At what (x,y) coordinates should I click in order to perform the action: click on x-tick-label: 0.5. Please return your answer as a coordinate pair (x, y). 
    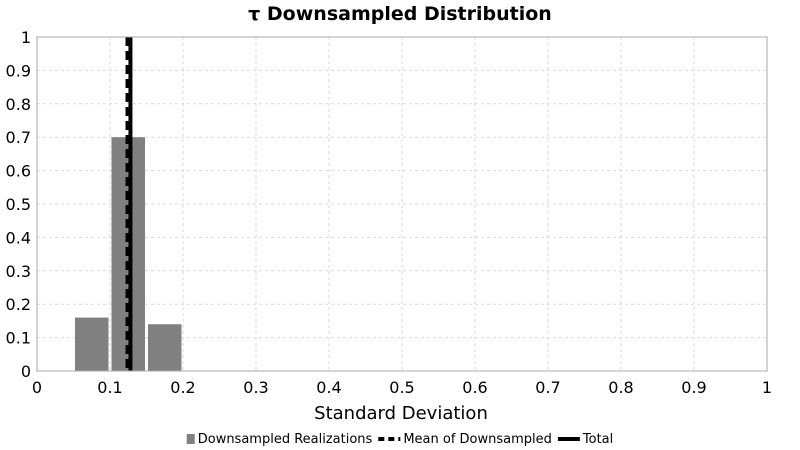
    Looking at the image, I should click on (401, 387).